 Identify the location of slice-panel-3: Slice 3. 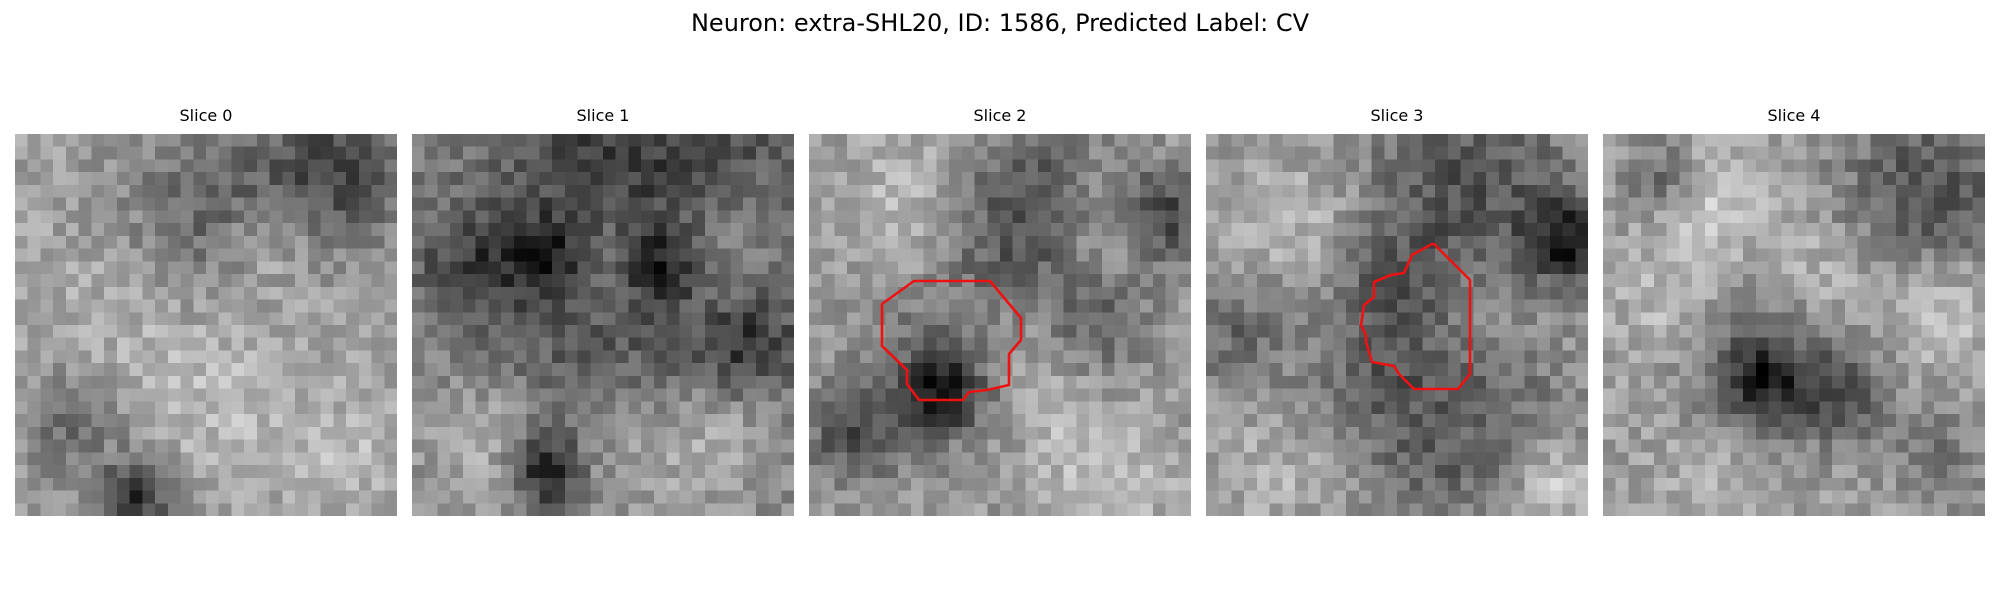
(1397, 311).